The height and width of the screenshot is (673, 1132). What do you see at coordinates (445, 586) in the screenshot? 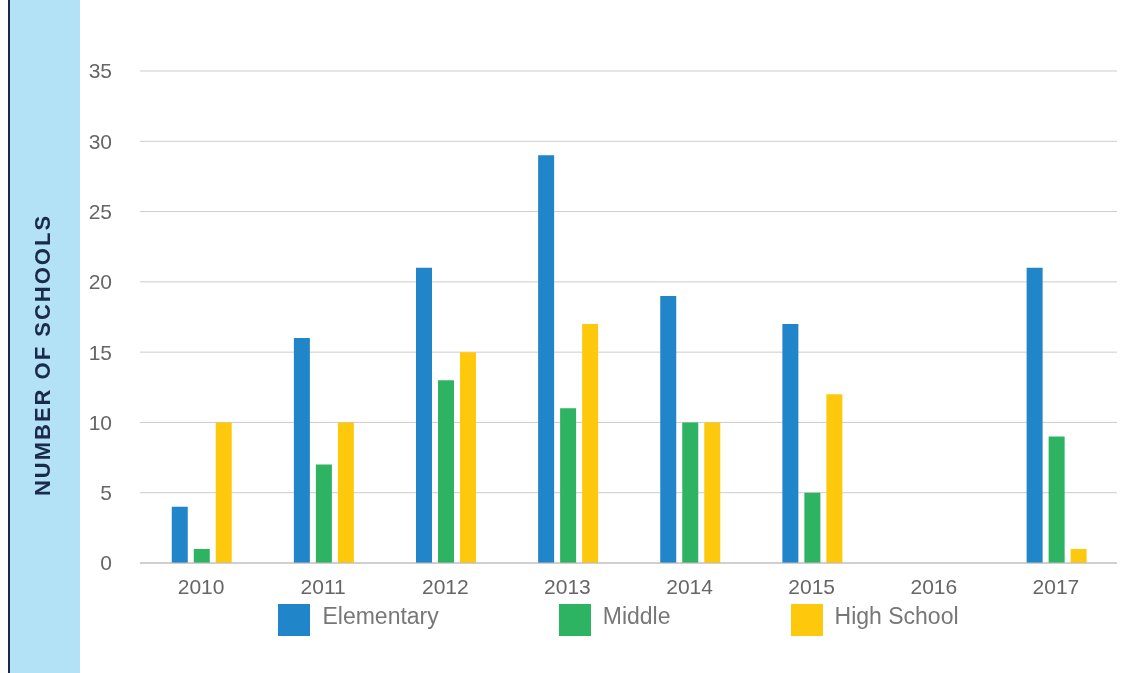
I see `x-tick-label: 2012` at bounding box center [445, 586].